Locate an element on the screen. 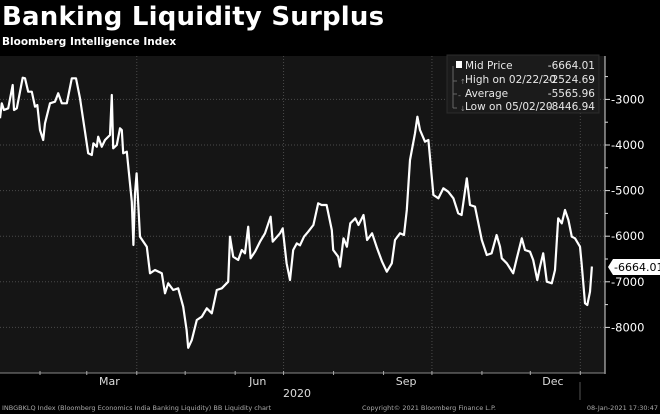  last-value-tag-bg is located at coordinates (634, 267).